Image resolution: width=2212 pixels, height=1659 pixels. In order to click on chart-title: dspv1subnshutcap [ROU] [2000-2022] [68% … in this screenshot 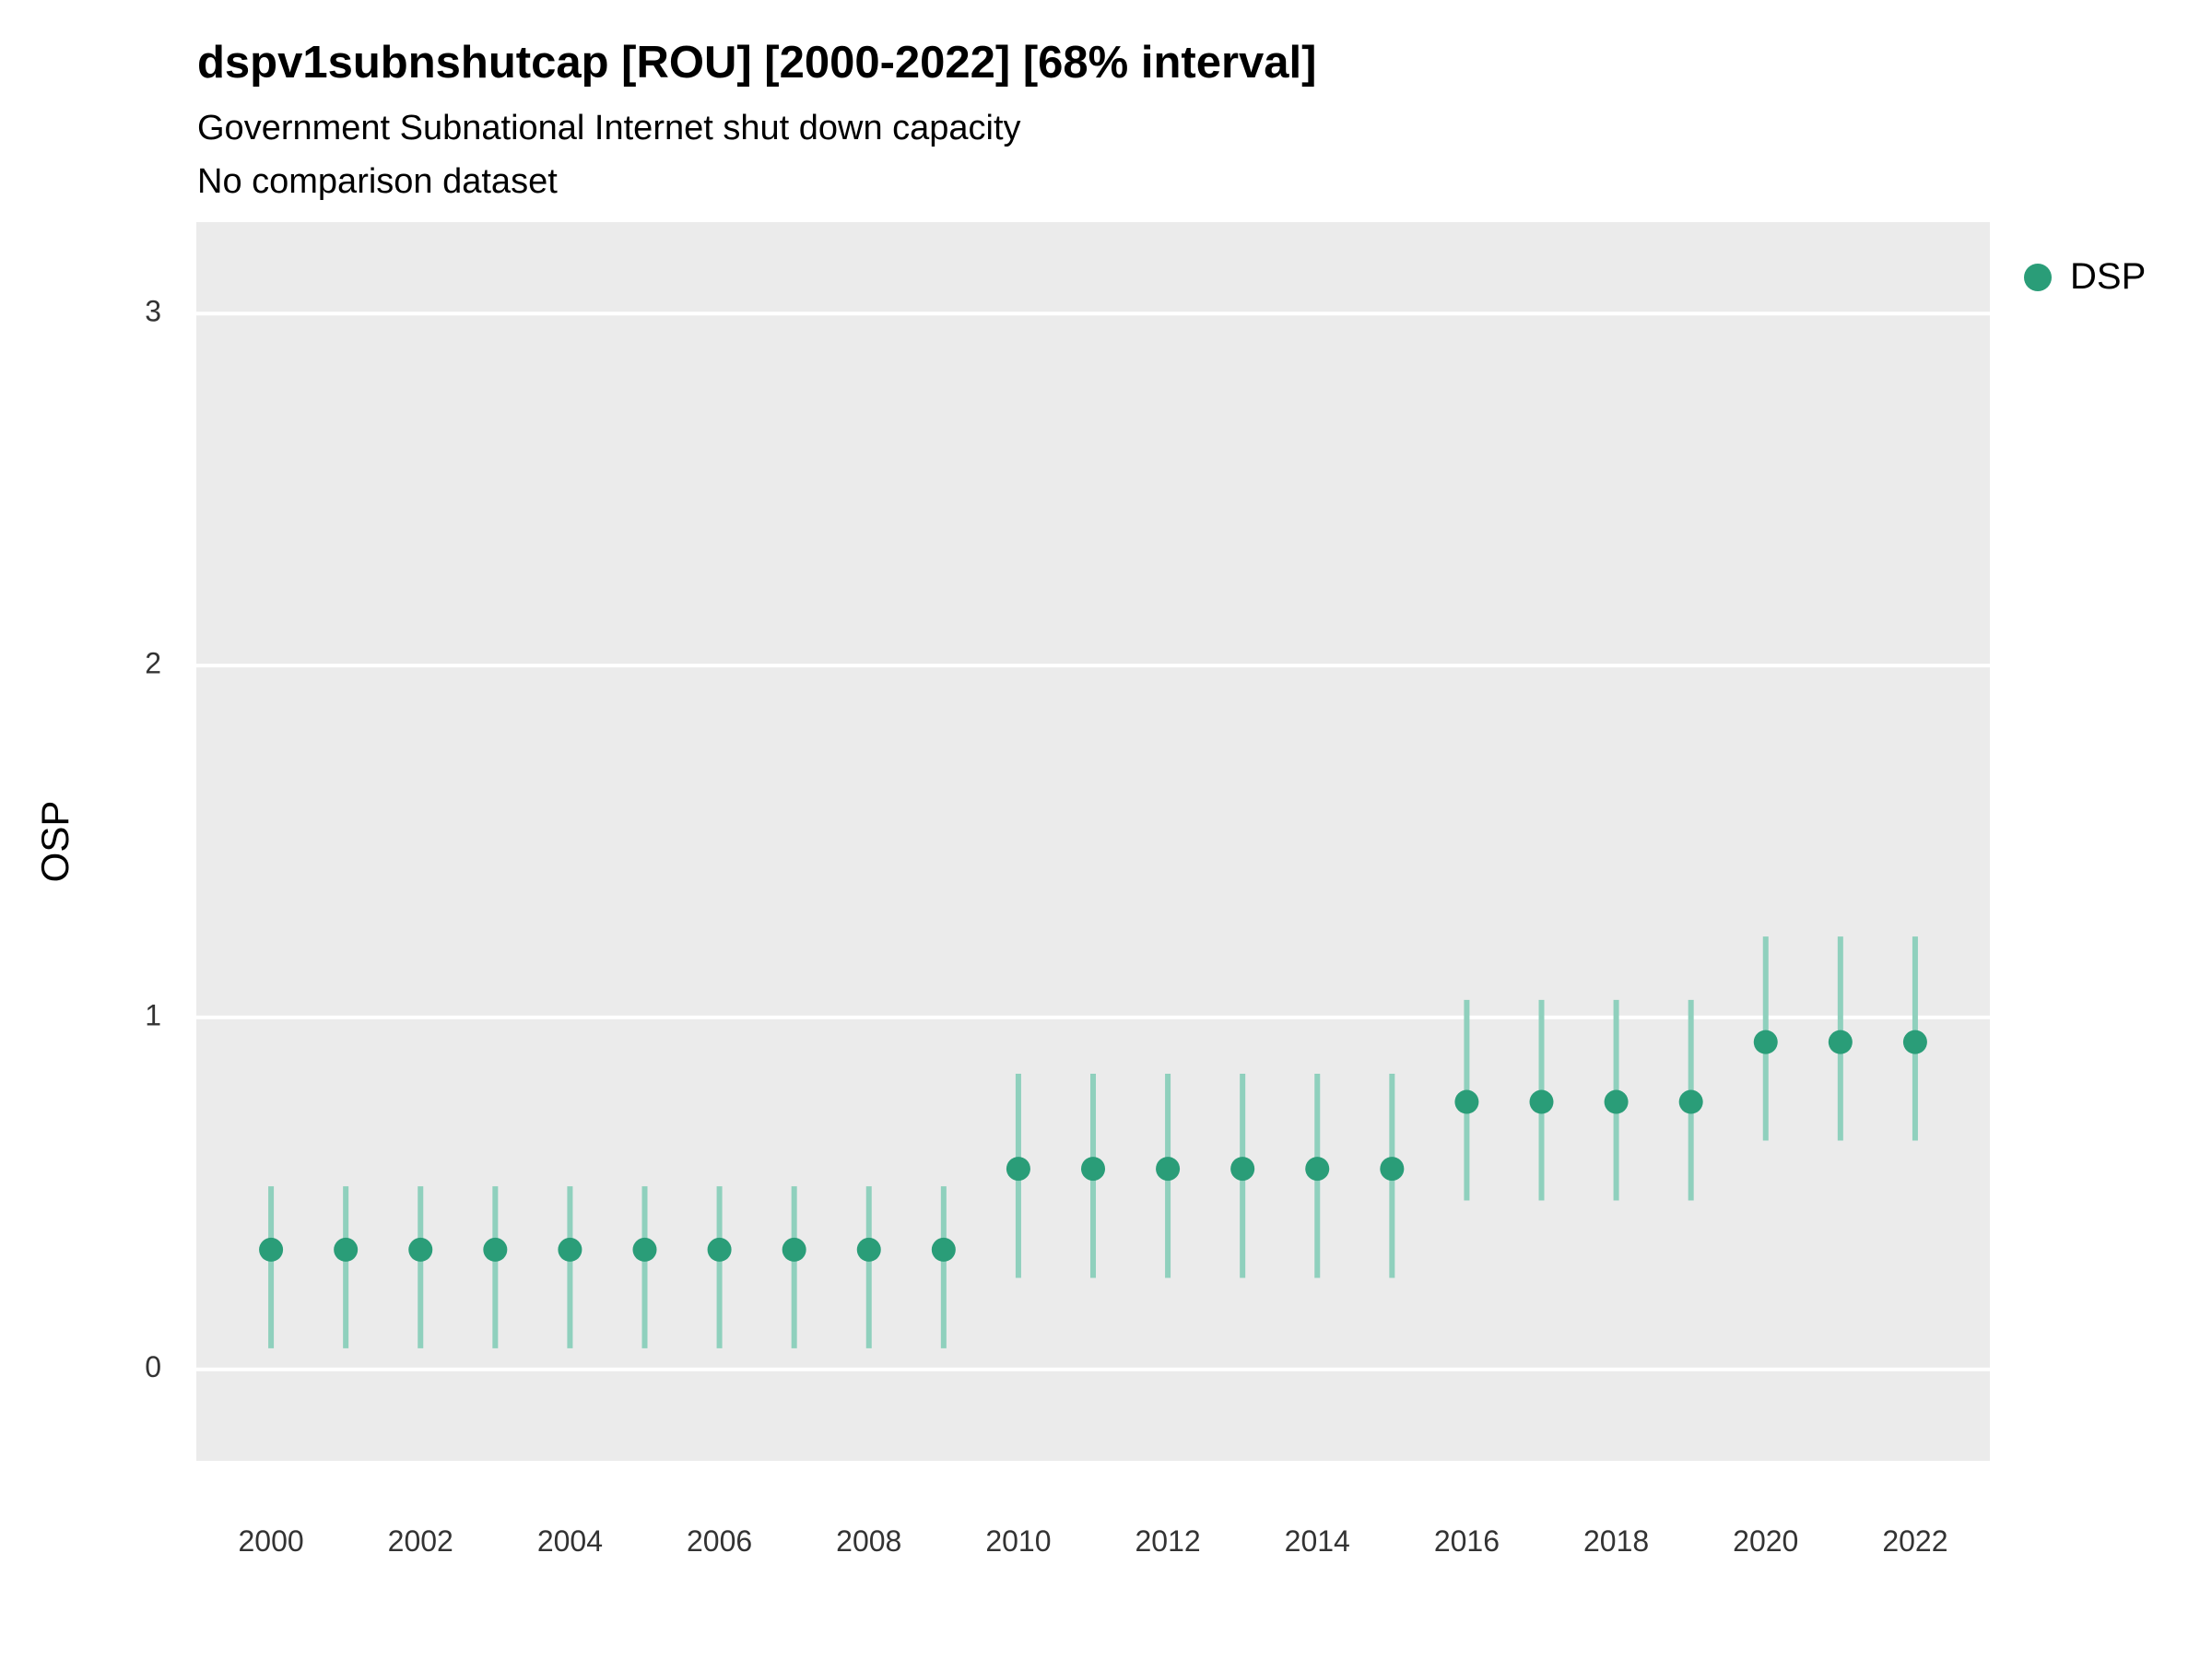, I will do `click(757, 63)`.